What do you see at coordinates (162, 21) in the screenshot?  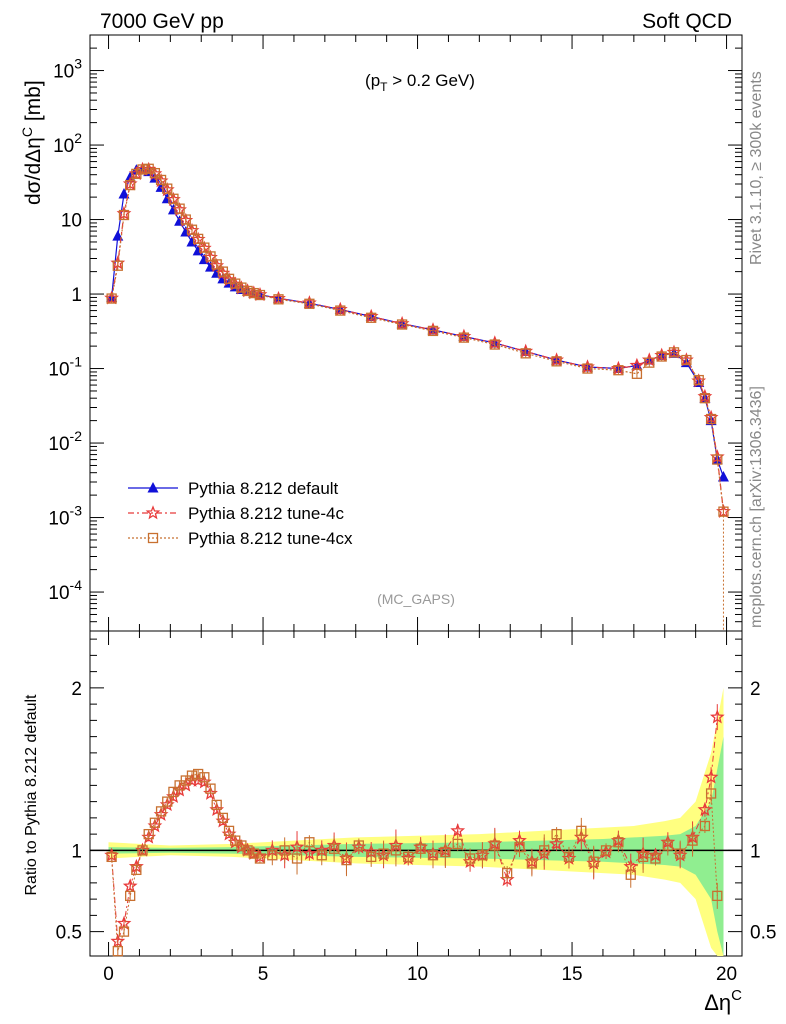 I see `header-left: 7000 GeV pp` at bounding box center [162, 21].